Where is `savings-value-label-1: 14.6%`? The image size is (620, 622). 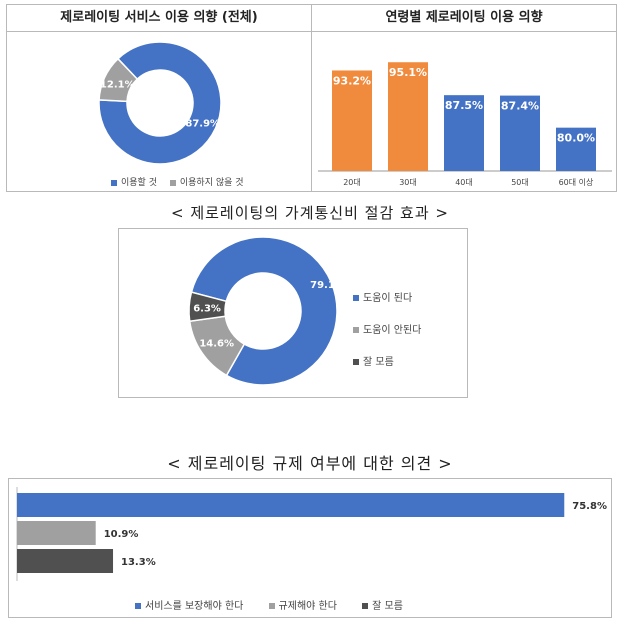
savings-value-label-1: 14.6% is located at coordinates (216, 343).